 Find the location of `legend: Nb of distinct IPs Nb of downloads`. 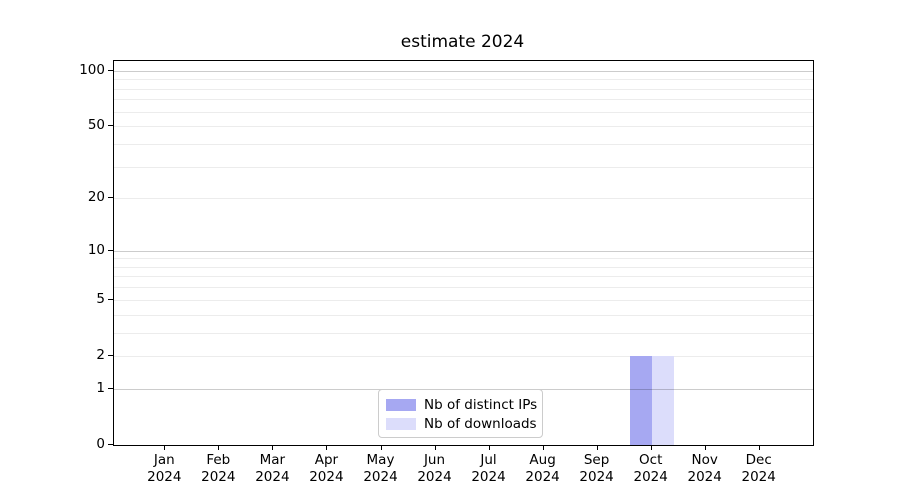

legend: Nb of distinct IPs Nb of downloads is located at coordinates (460, 413).